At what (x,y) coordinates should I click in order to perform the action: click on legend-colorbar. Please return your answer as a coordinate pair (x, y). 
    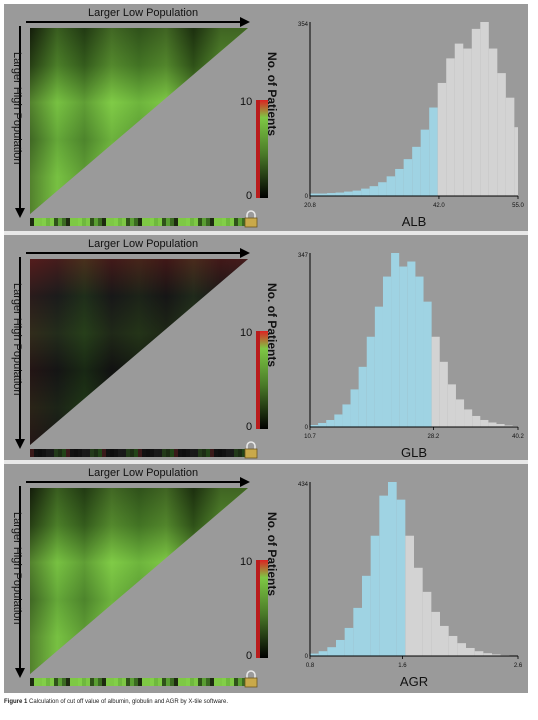
    Looking at the image, I should click on (262, 609).